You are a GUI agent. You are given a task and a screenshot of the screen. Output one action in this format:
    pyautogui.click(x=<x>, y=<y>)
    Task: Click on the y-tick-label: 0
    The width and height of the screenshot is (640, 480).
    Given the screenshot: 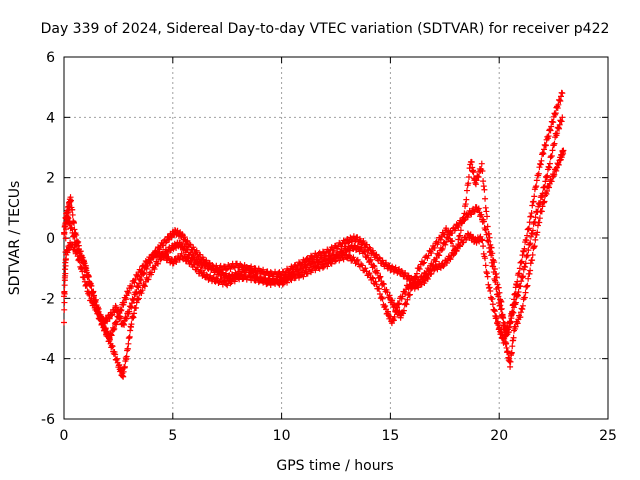 What is the action you would take?
    pyautogui.click(x=50, y=239)
    